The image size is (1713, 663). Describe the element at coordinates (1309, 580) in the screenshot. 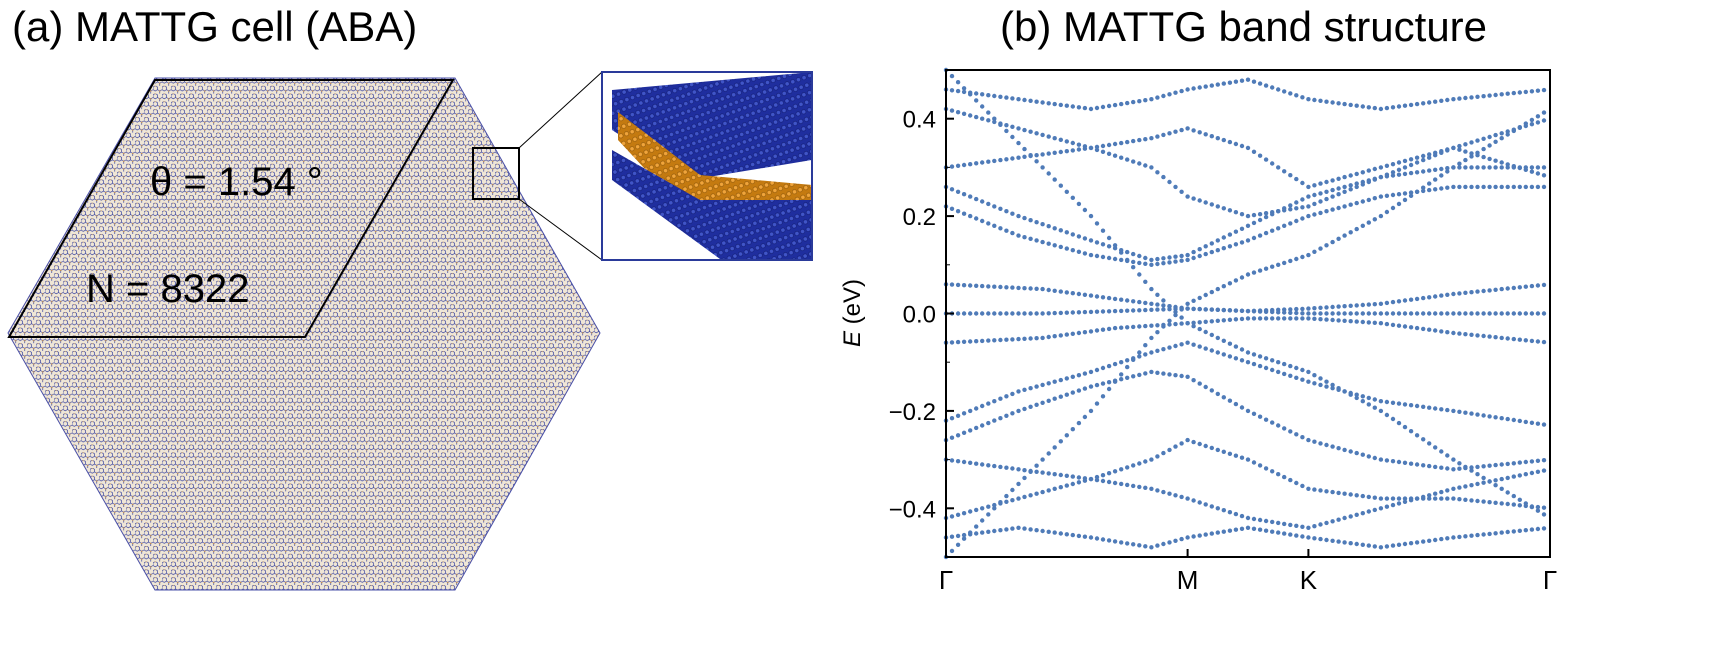

I see `x-tick-label: K` at that location.